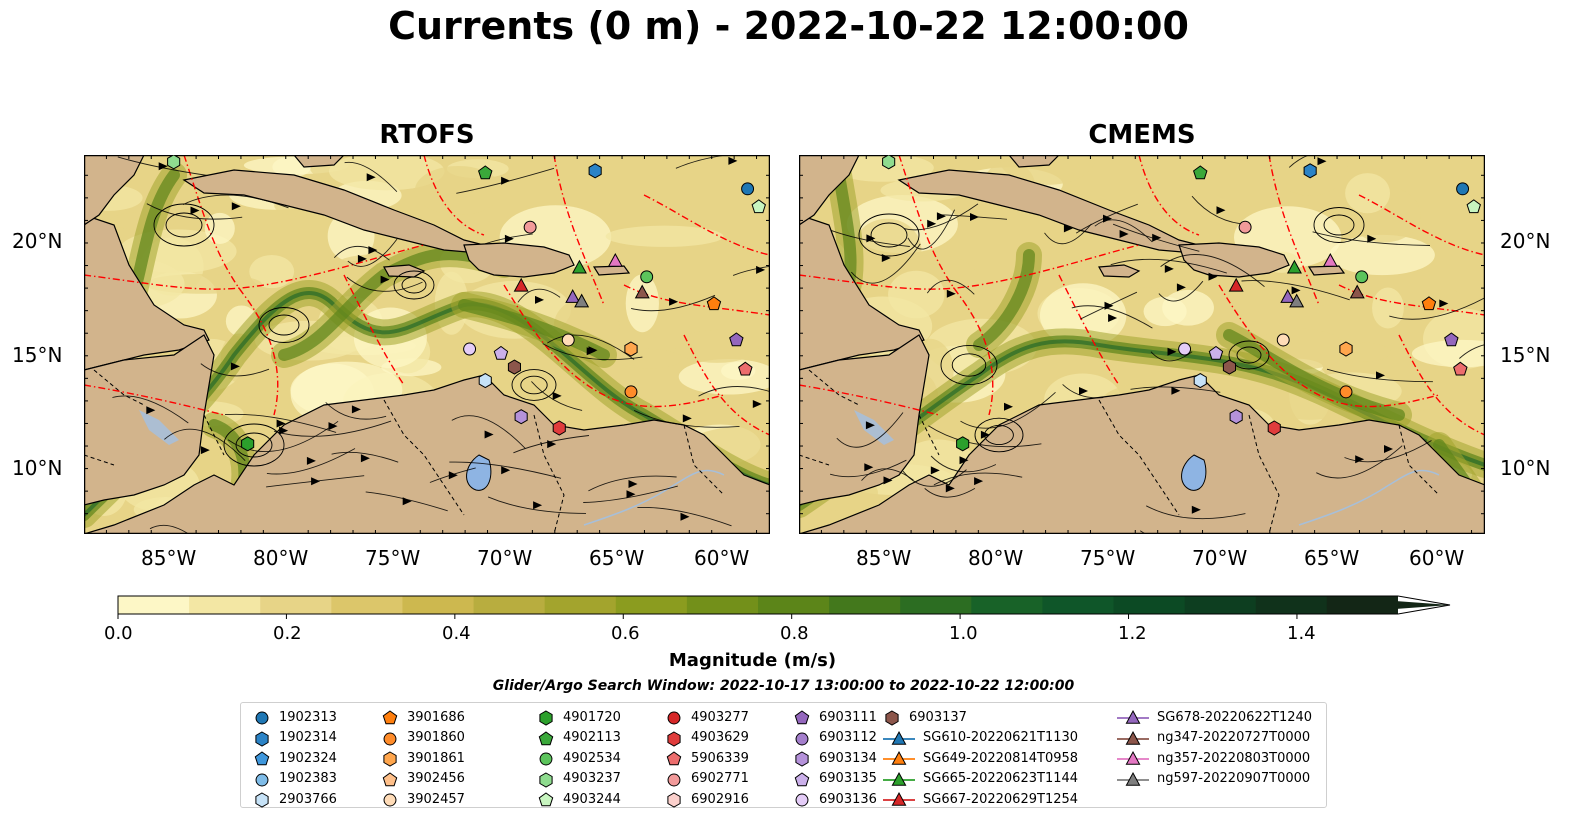  I want to click on legend-label: 6903136, so click(848, 799).